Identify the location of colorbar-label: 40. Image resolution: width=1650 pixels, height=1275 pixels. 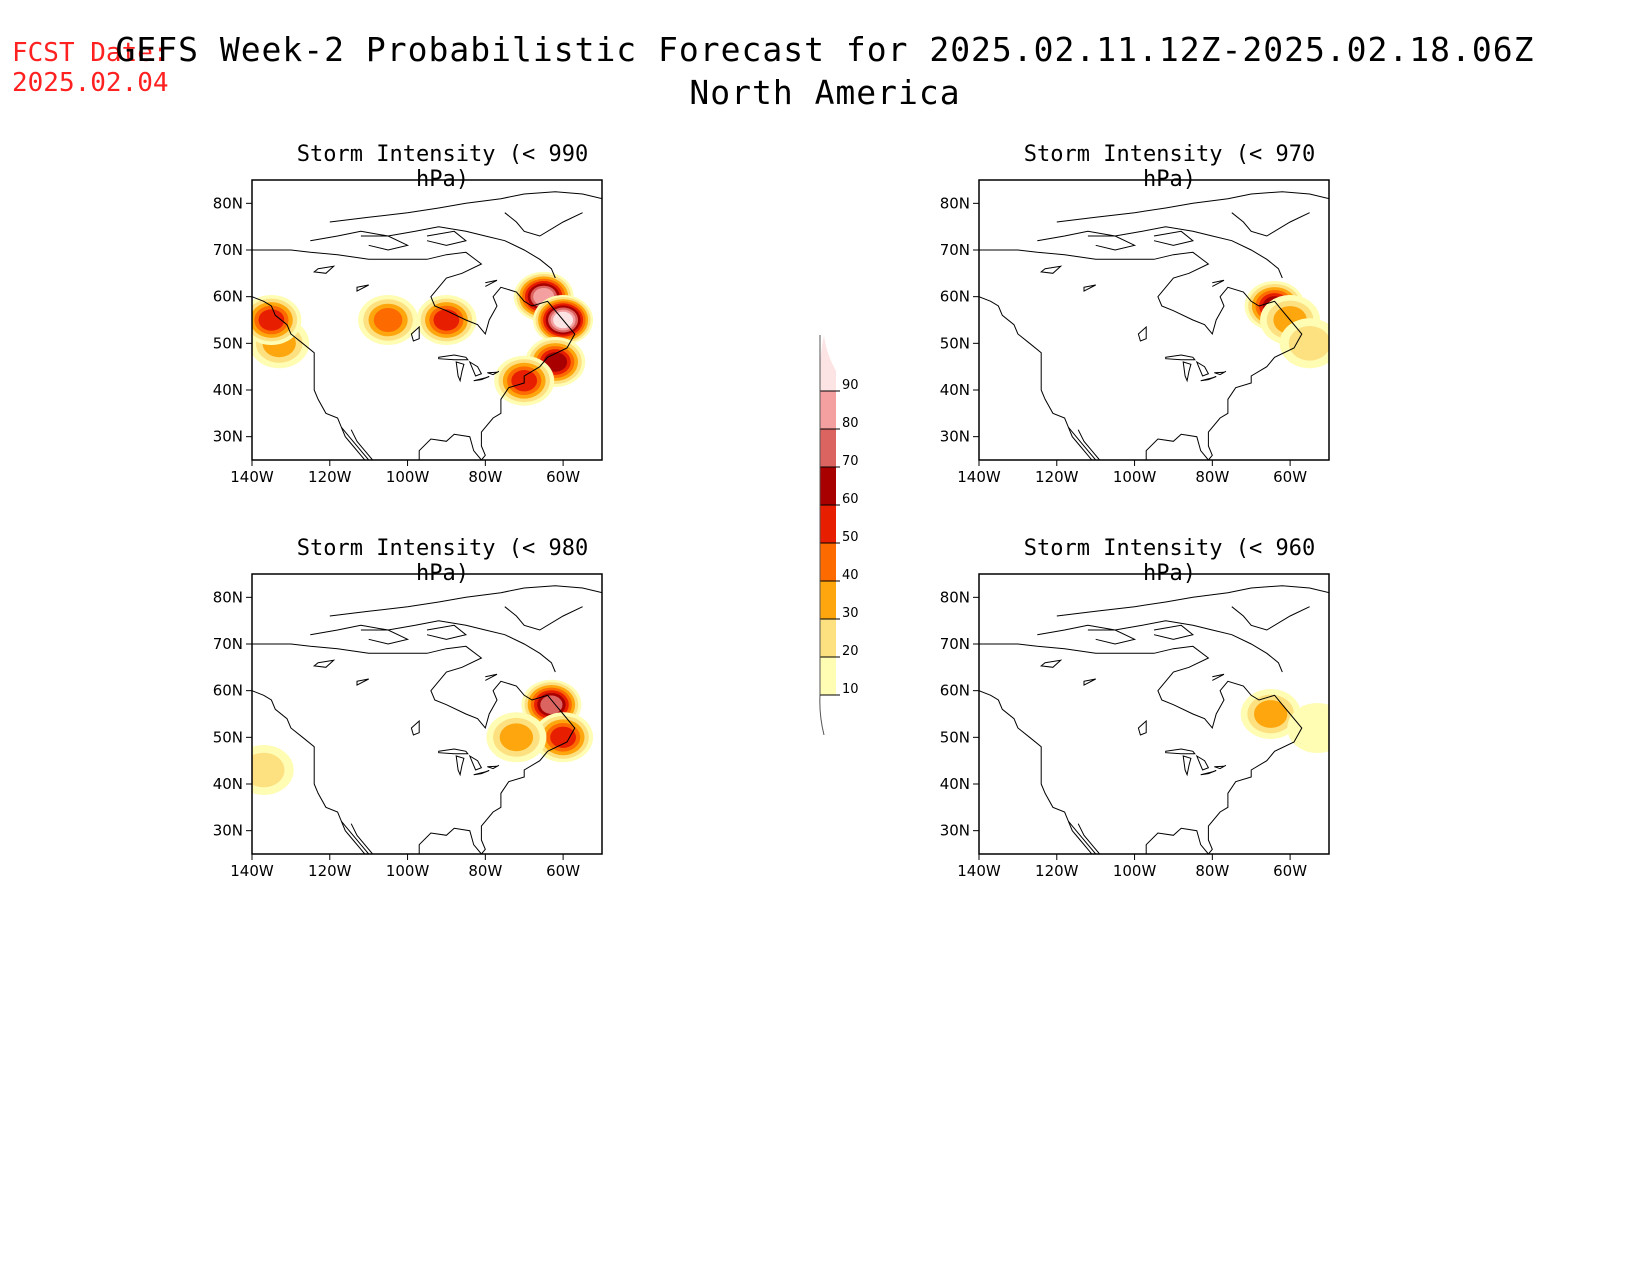
(850, 575).